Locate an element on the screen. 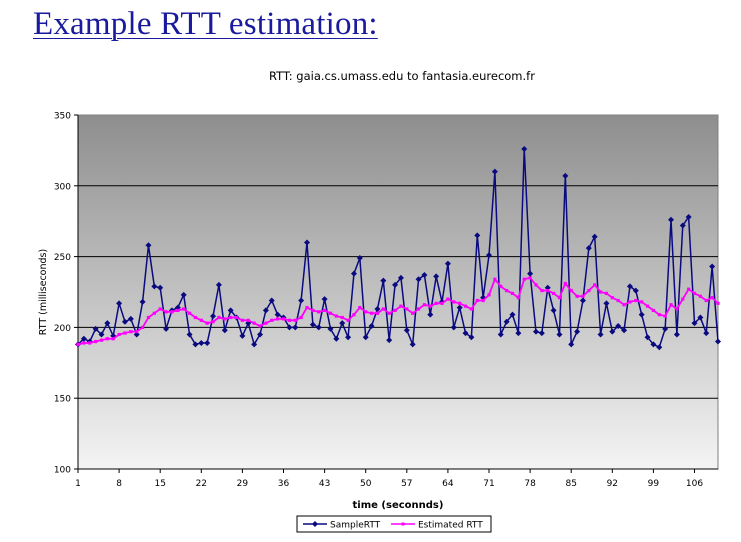 The width and height of the screenshot is (741, 542). x-tick-label-99: 99 is located at coordinates (654, 484).